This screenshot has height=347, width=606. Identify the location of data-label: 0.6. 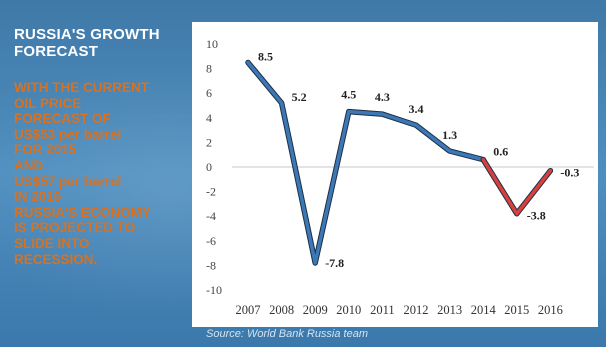
(500, 152).